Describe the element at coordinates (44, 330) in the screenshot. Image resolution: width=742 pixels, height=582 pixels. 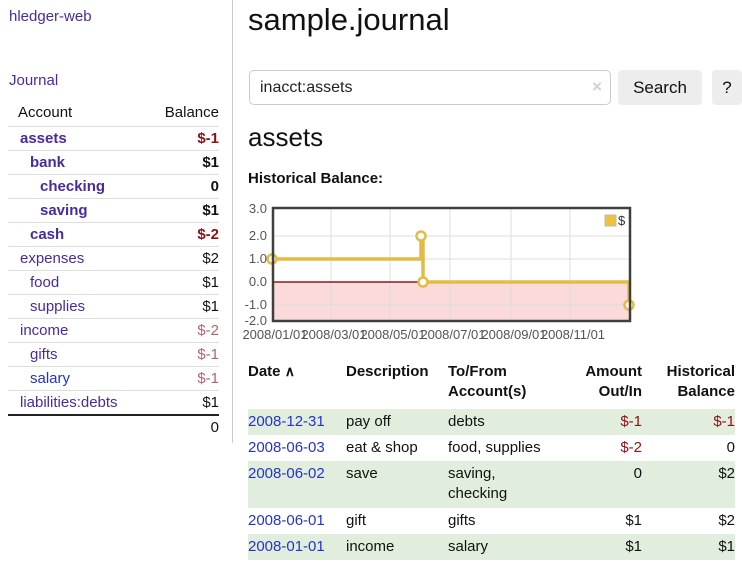
I see `account-link-income: income` at that location.